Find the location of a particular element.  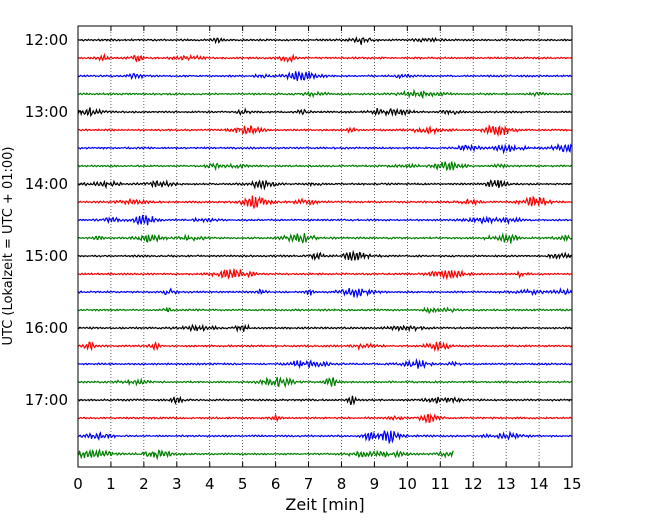

x-tick-label: 2 is located at coordinates (144, 484).